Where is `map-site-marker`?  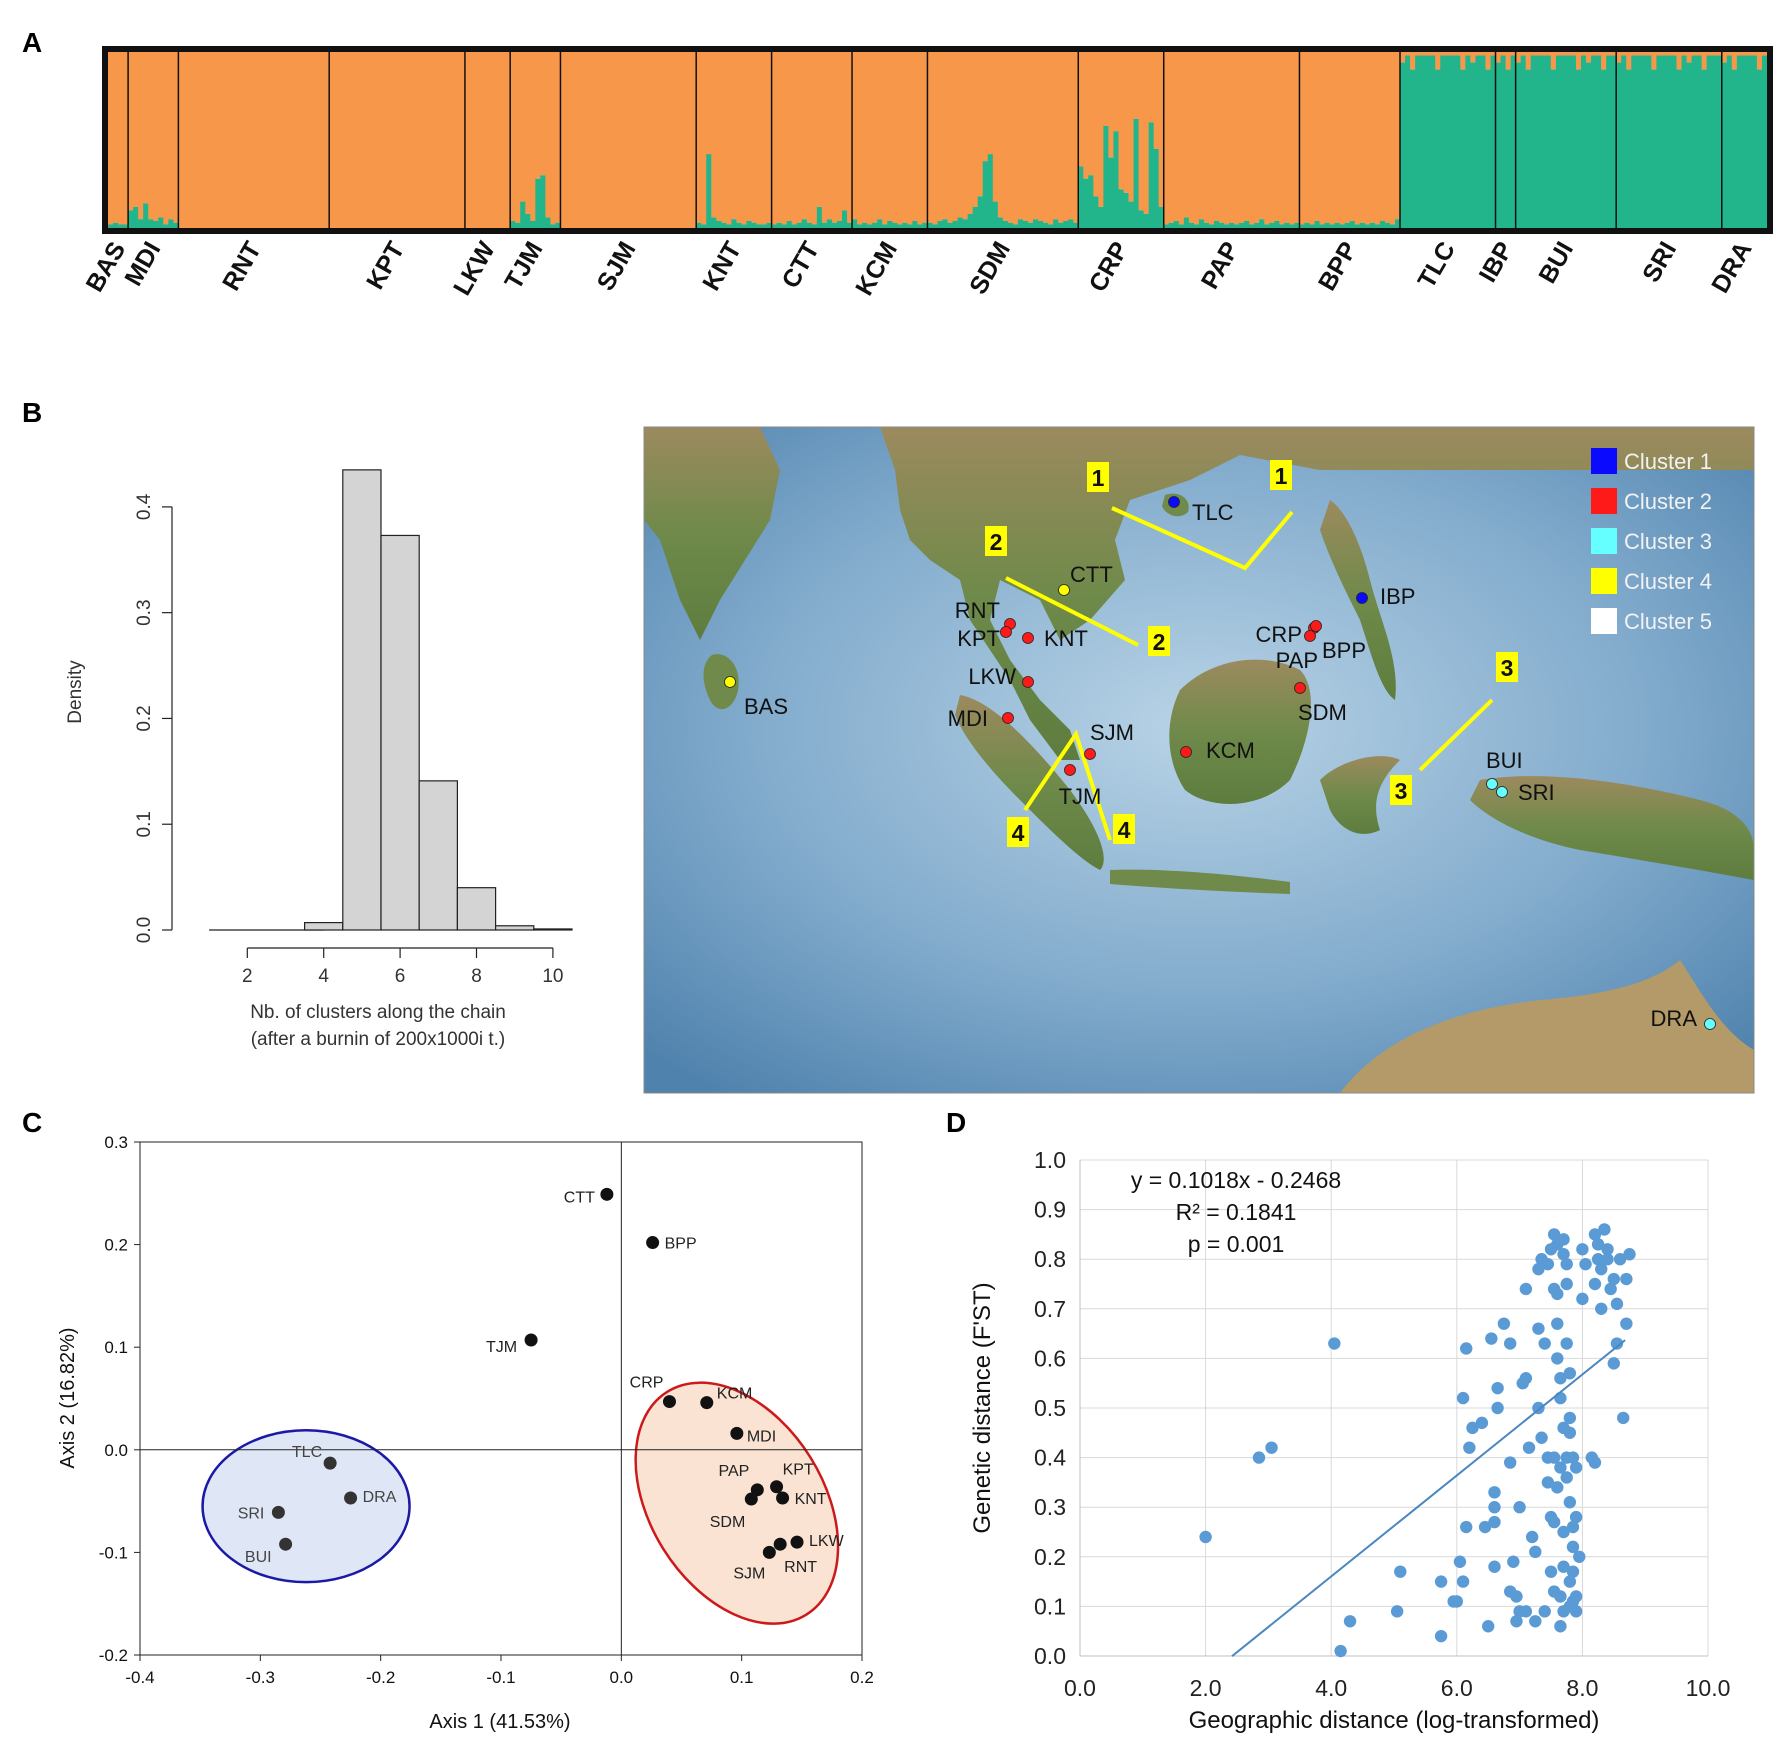 map-site-marker is located at coordinates (1064, 590).